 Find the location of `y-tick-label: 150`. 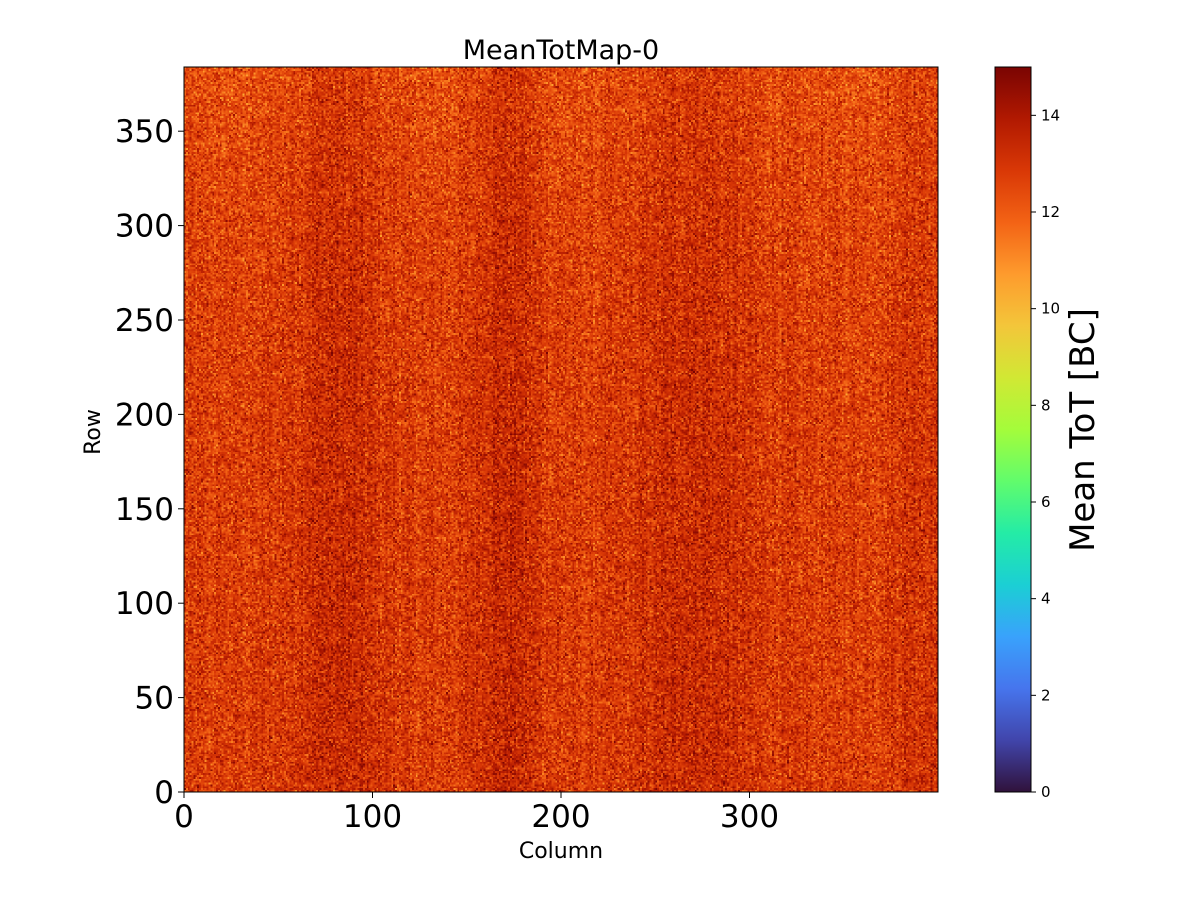

y-tick-label: 150 is located at coordinates (144, 510).